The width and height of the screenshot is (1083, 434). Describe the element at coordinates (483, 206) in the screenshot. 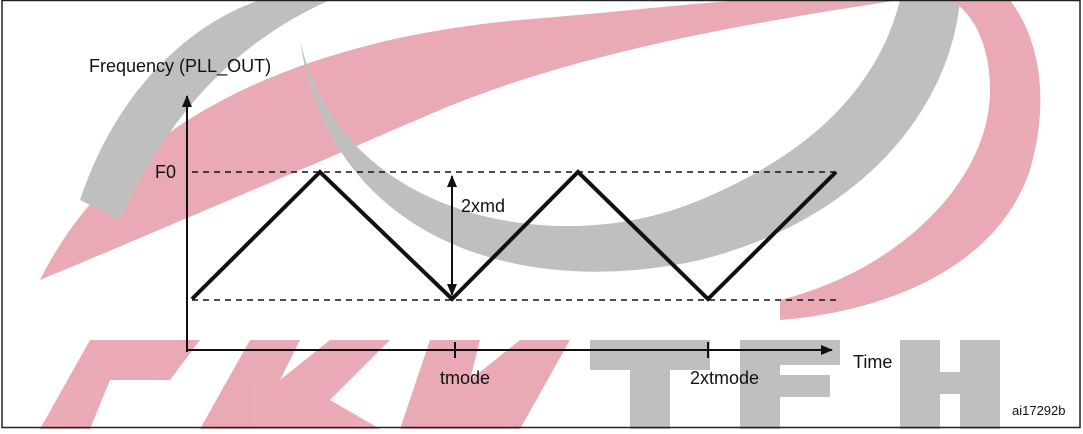

I see `amplitude-label: 2xmd` at that location.